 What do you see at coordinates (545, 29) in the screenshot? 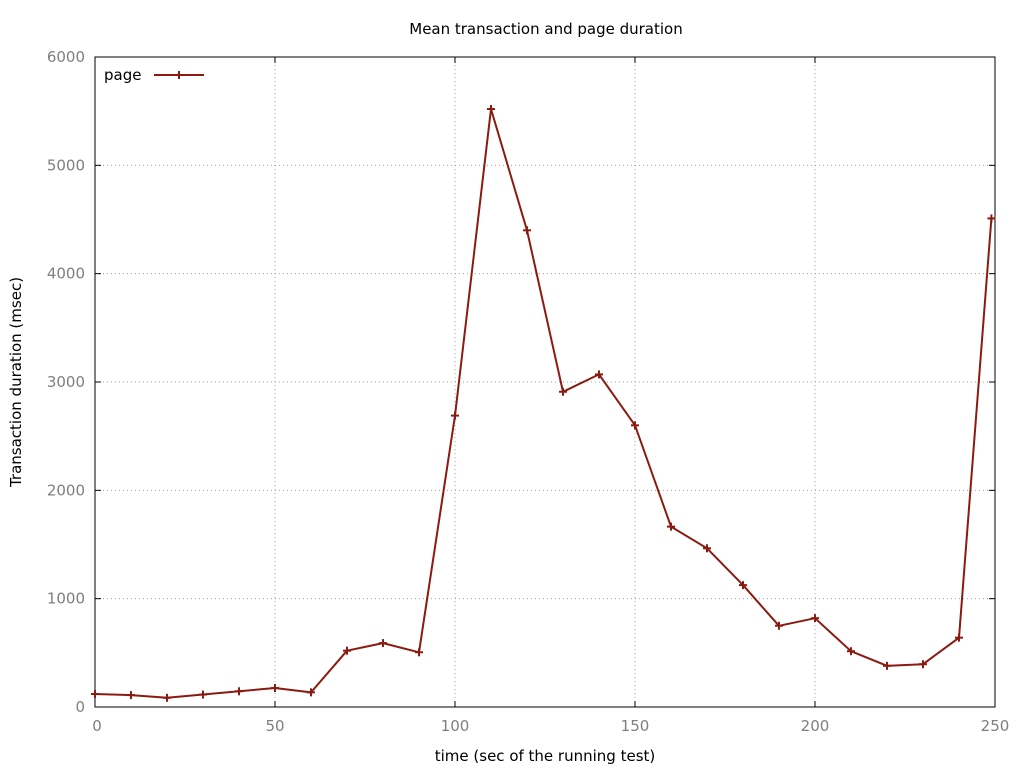
I see `chart-title: Mean transaction and page duration` at bounding box center [545, 29].